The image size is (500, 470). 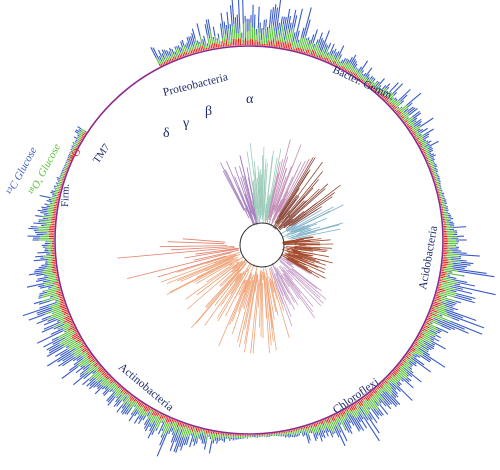 I want to click on branch-alpha, so click(x=291, y=215).